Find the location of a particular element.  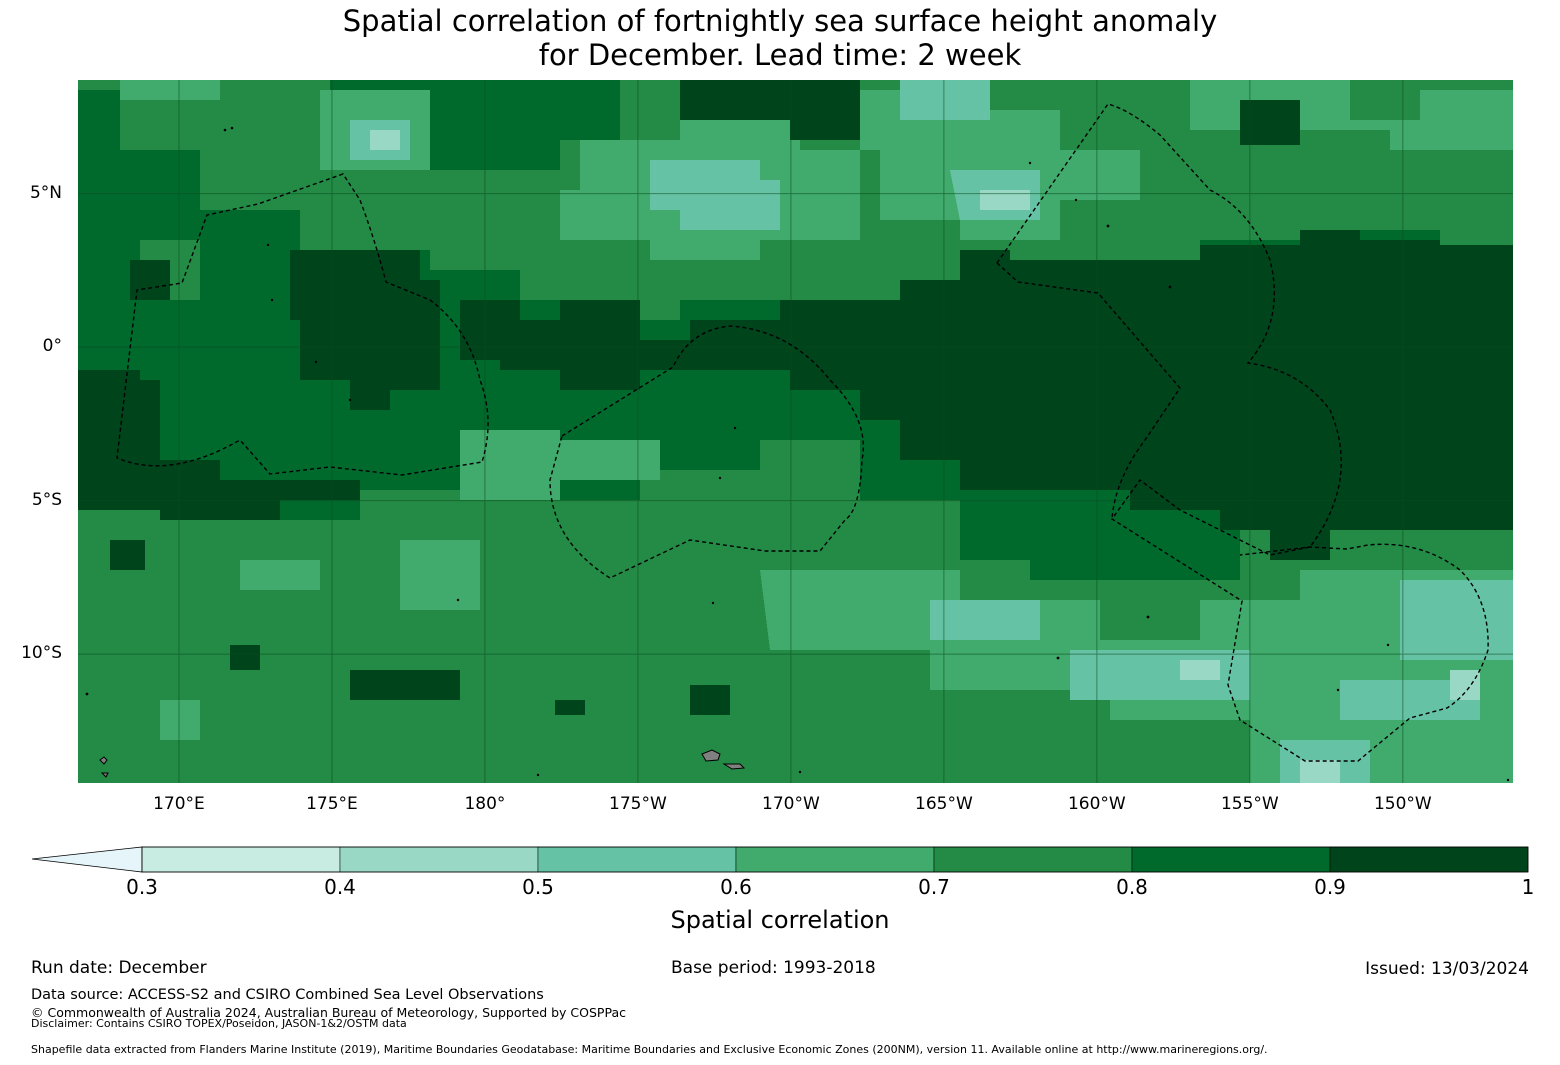

y-tick-label: 5°S is located at coordinates (46, 499).